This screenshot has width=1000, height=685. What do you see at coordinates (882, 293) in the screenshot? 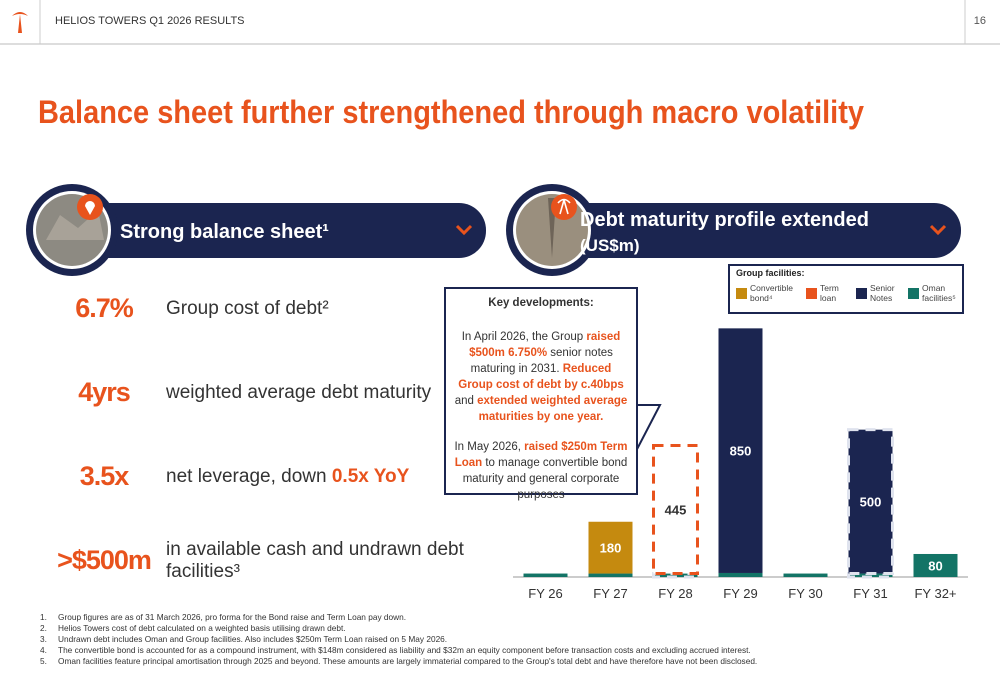
I see `legend-label: Senior Notes` at bounding box center [882, 293].